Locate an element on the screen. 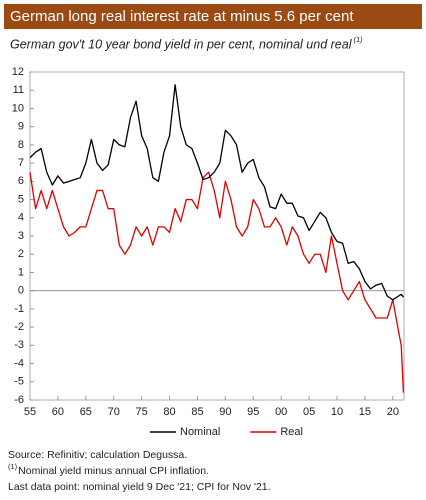 The width and height of the screenshot is (426, 500). y-tick-label: -5 is located at coordinates (19, 382).